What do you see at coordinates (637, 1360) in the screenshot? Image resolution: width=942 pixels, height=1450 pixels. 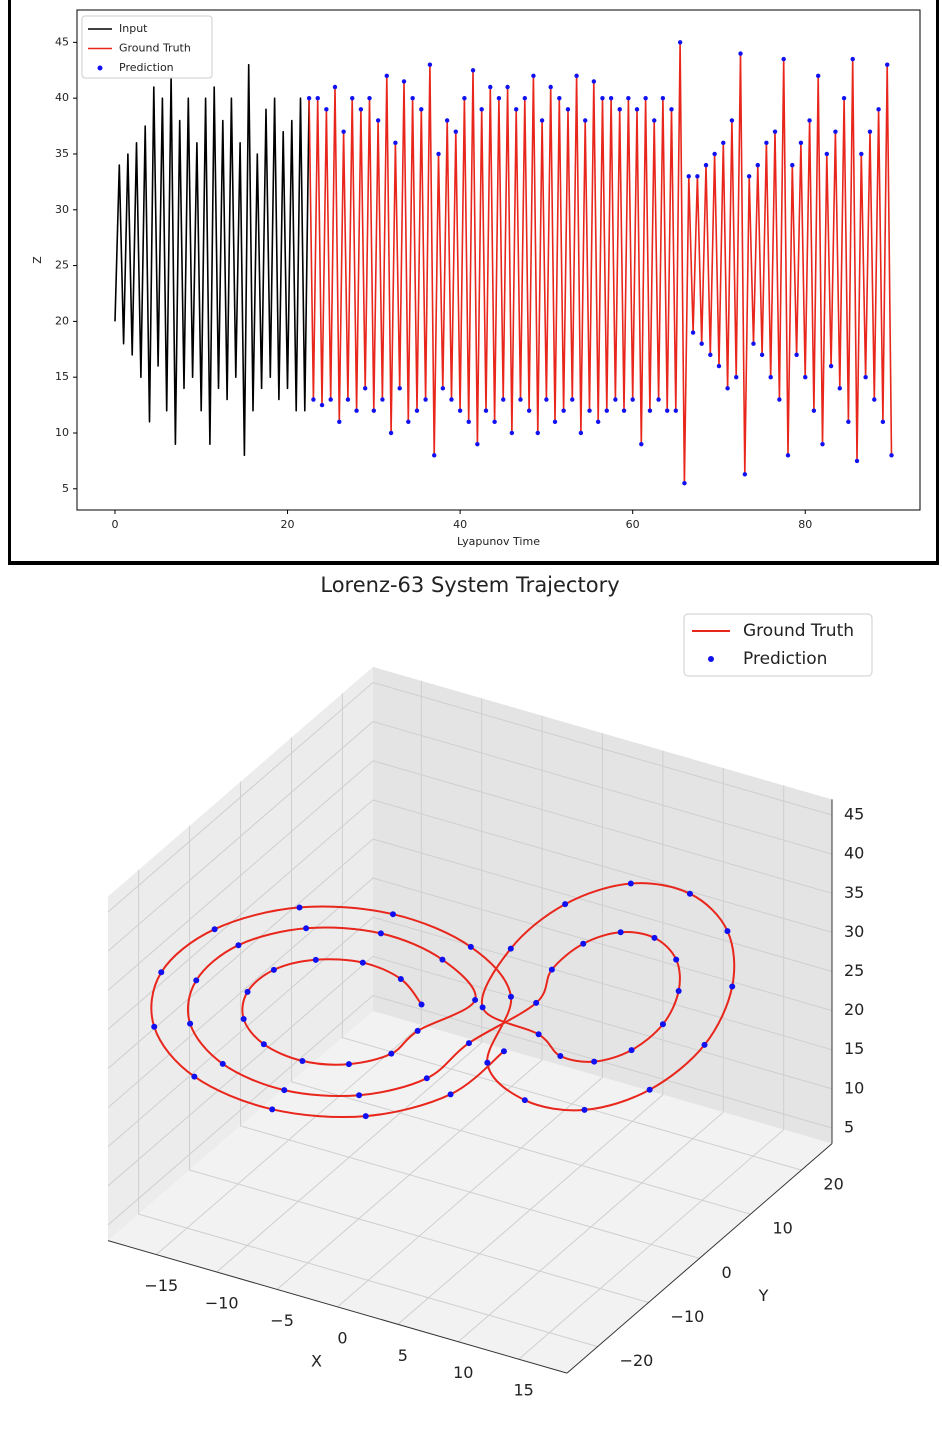 I see `y-tick-label: −20` at bounding box center [637, 1360].